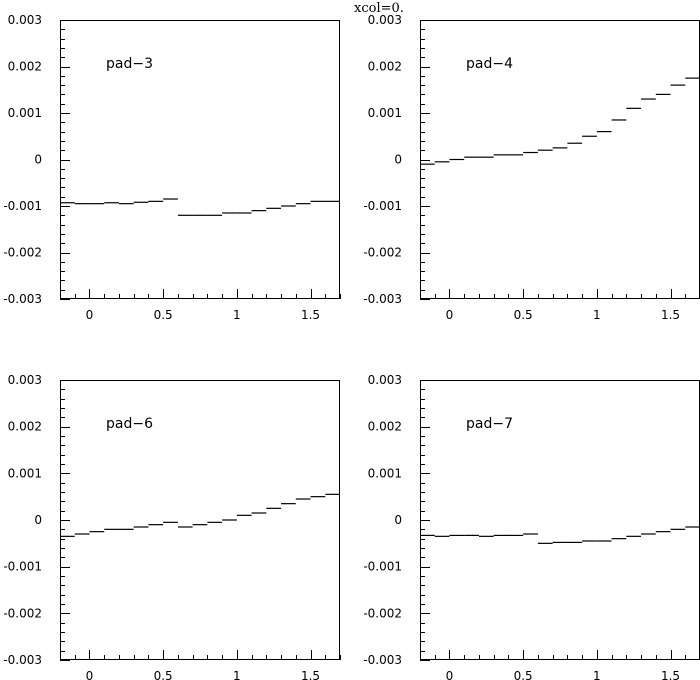 Image resolution: width=700 pixels, height=680 pixels. I want to click on pad-label: pad−7, so click(489, 424).